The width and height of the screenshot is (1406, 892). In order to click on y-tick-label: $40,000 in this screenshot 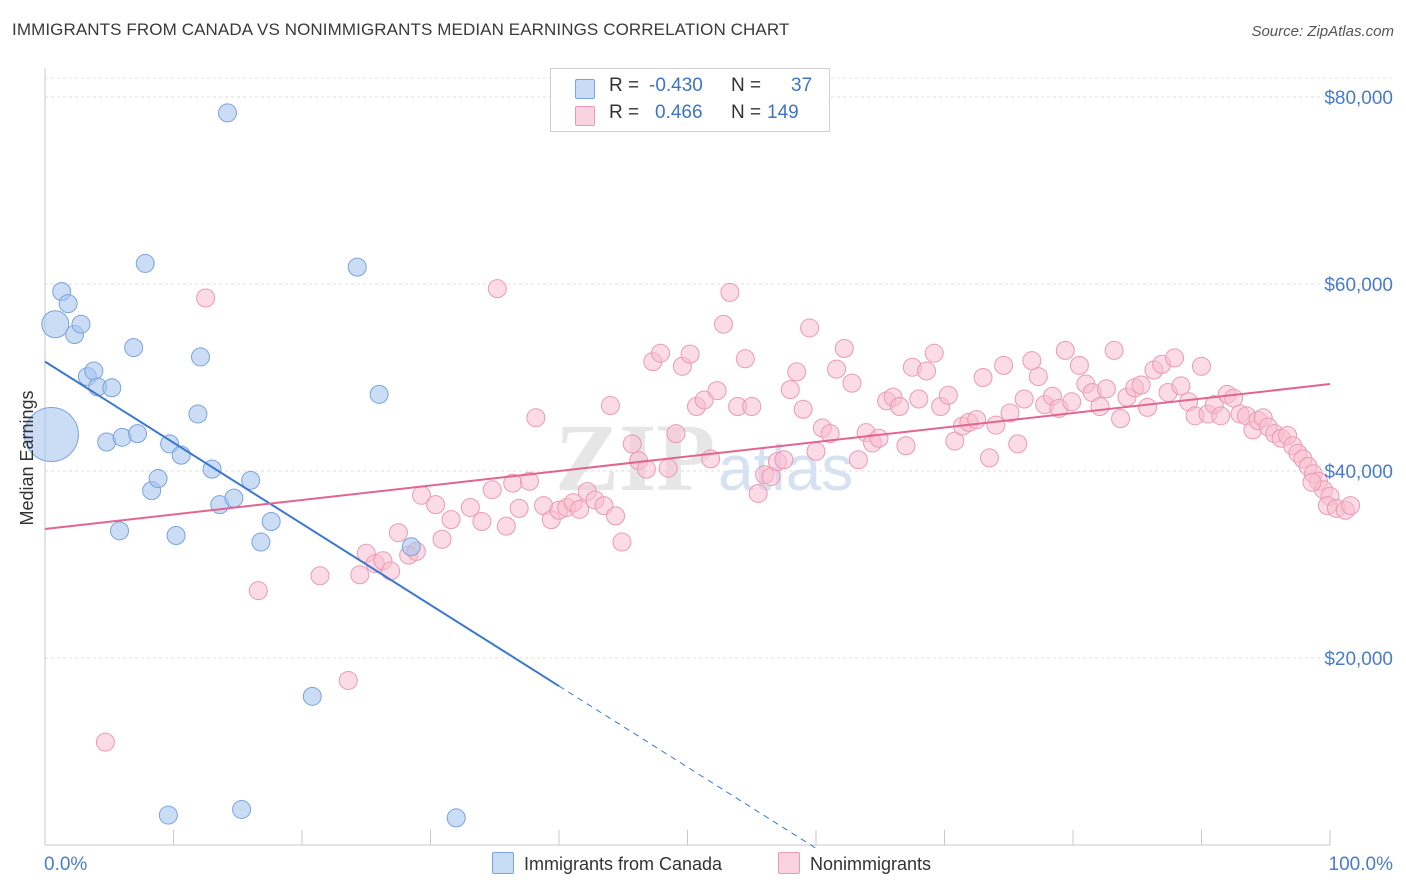, I will do `click(1358, 472)`.